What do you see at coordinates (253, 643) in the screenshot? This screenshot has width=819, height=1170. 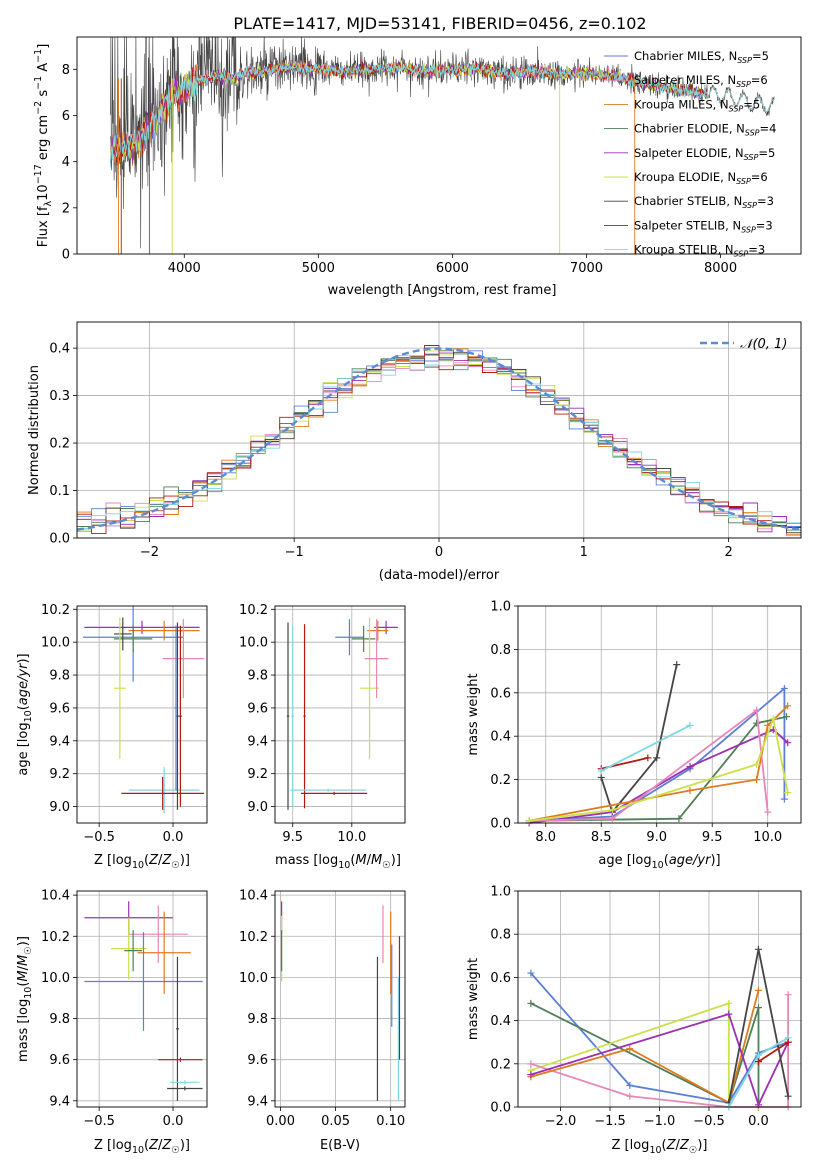 I see `y-tick-label: 10.0` at bounding box center [253, 643].